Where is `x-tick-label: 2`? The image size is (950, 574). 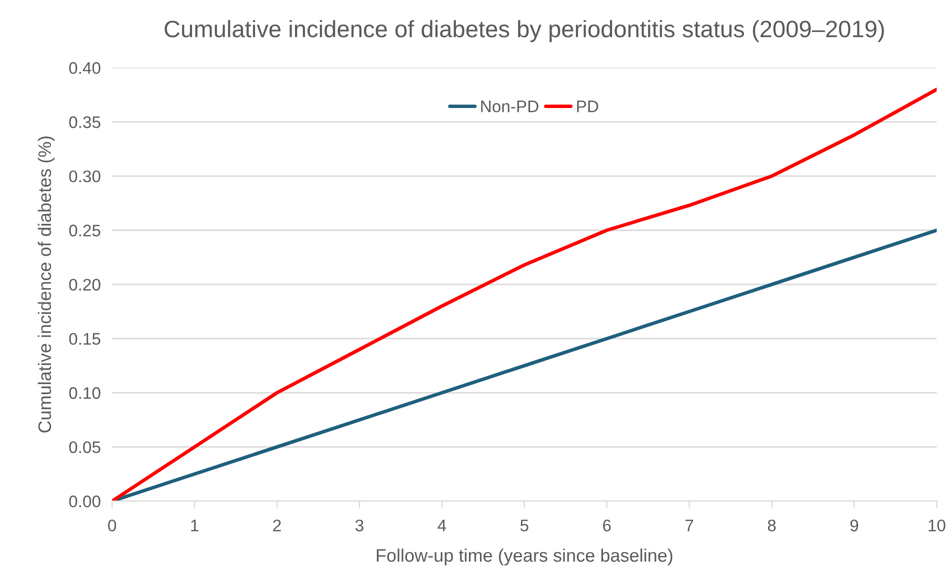 x-tick-label: 2 is located at coordinates (277, 526).